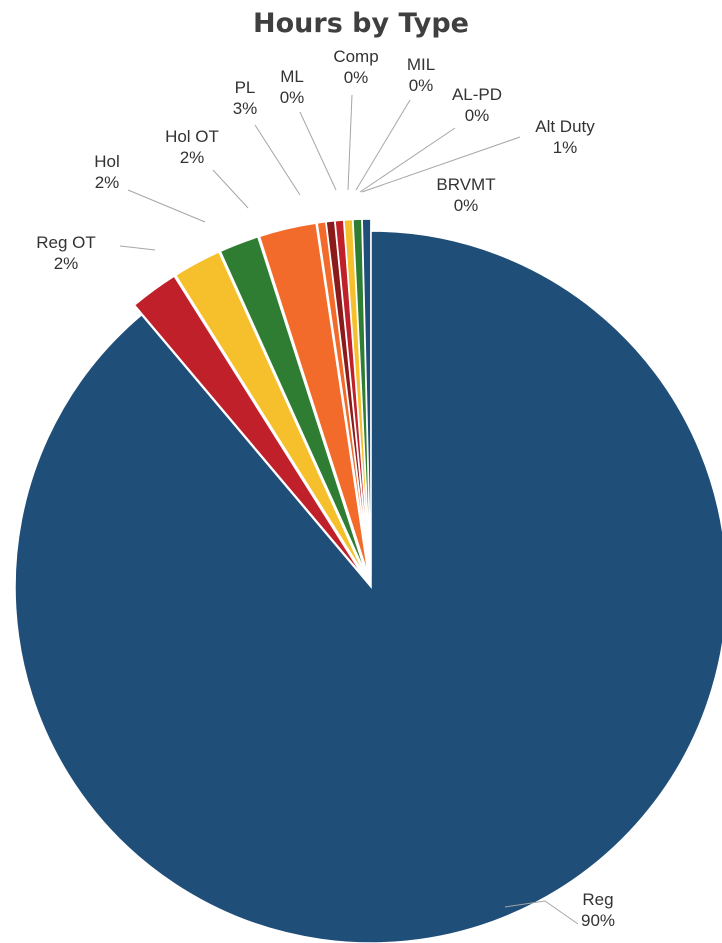 This screenshot has width=722, height=943. I want to click on chart-title: Hours by Type, so click(361, 23).